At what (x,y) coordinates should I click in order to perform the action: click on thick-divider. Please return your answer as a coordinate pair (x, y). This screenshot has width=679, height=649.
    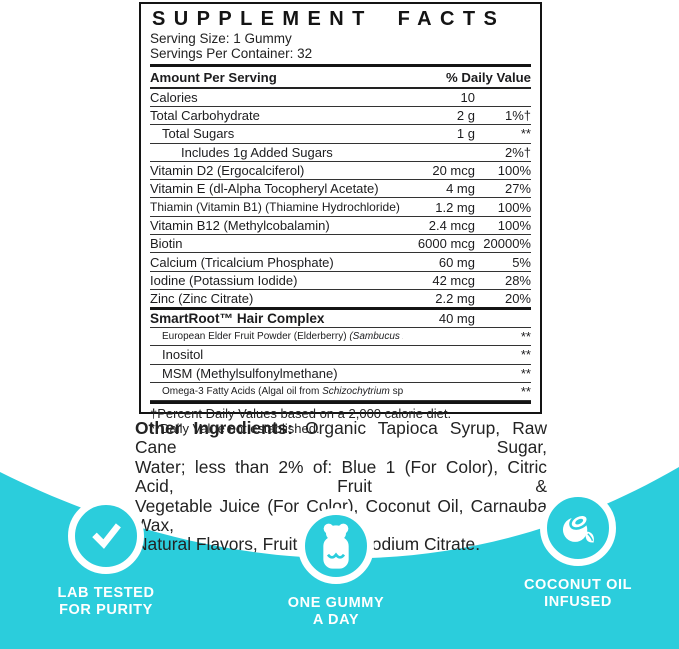
    Looking at the image, I should click on (340, 66).